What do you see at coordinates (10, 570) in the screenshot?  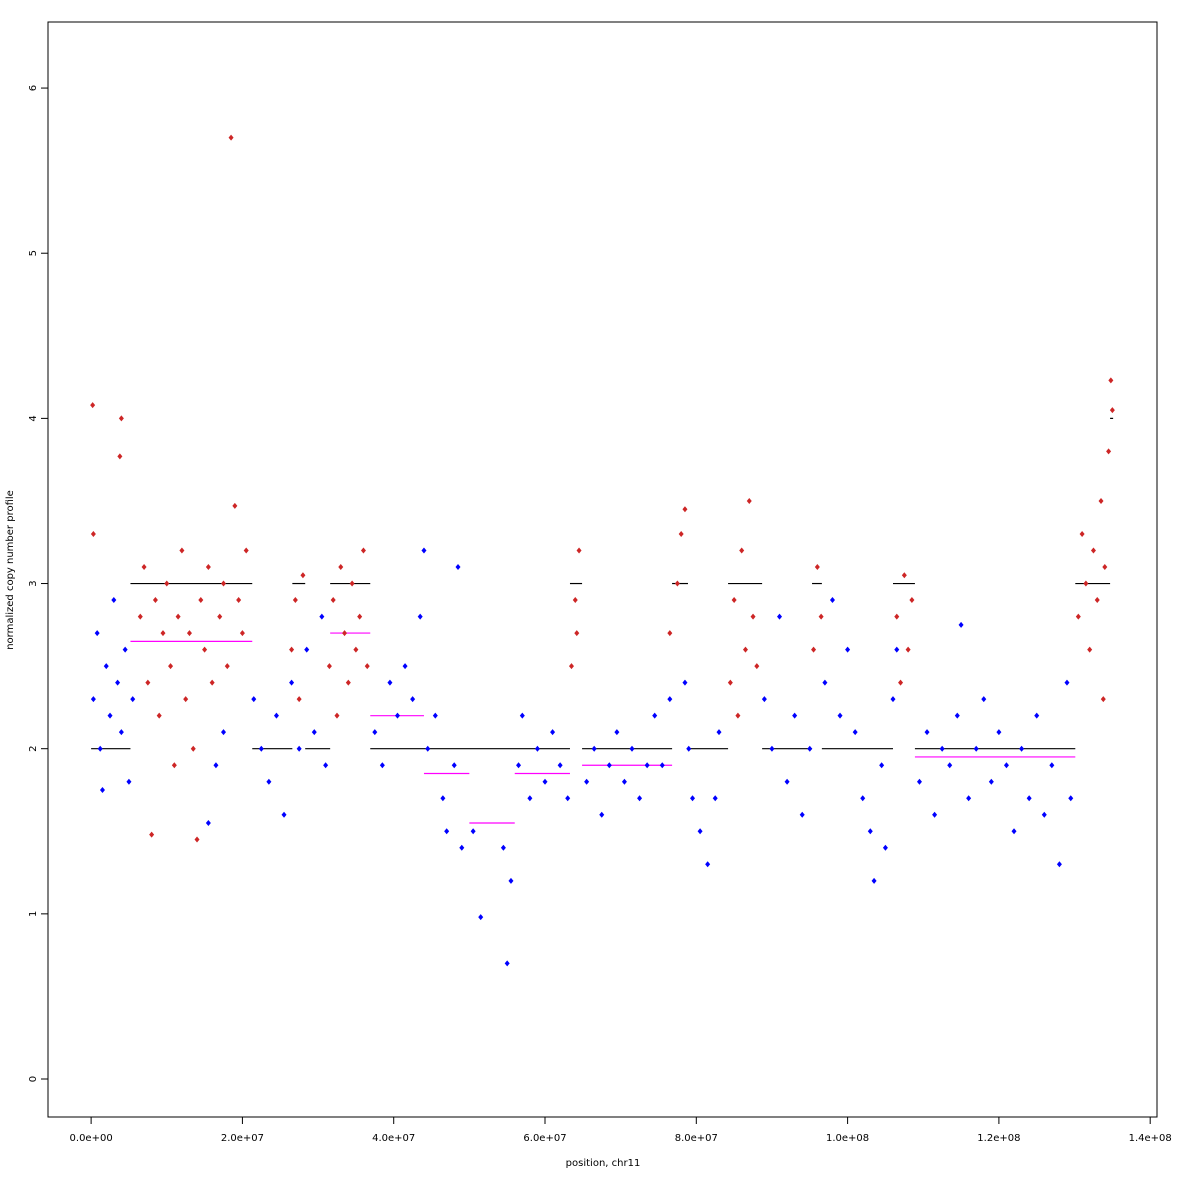 I see `y-axis-label: normalized copy number profile` at bounding box center [10, 570].